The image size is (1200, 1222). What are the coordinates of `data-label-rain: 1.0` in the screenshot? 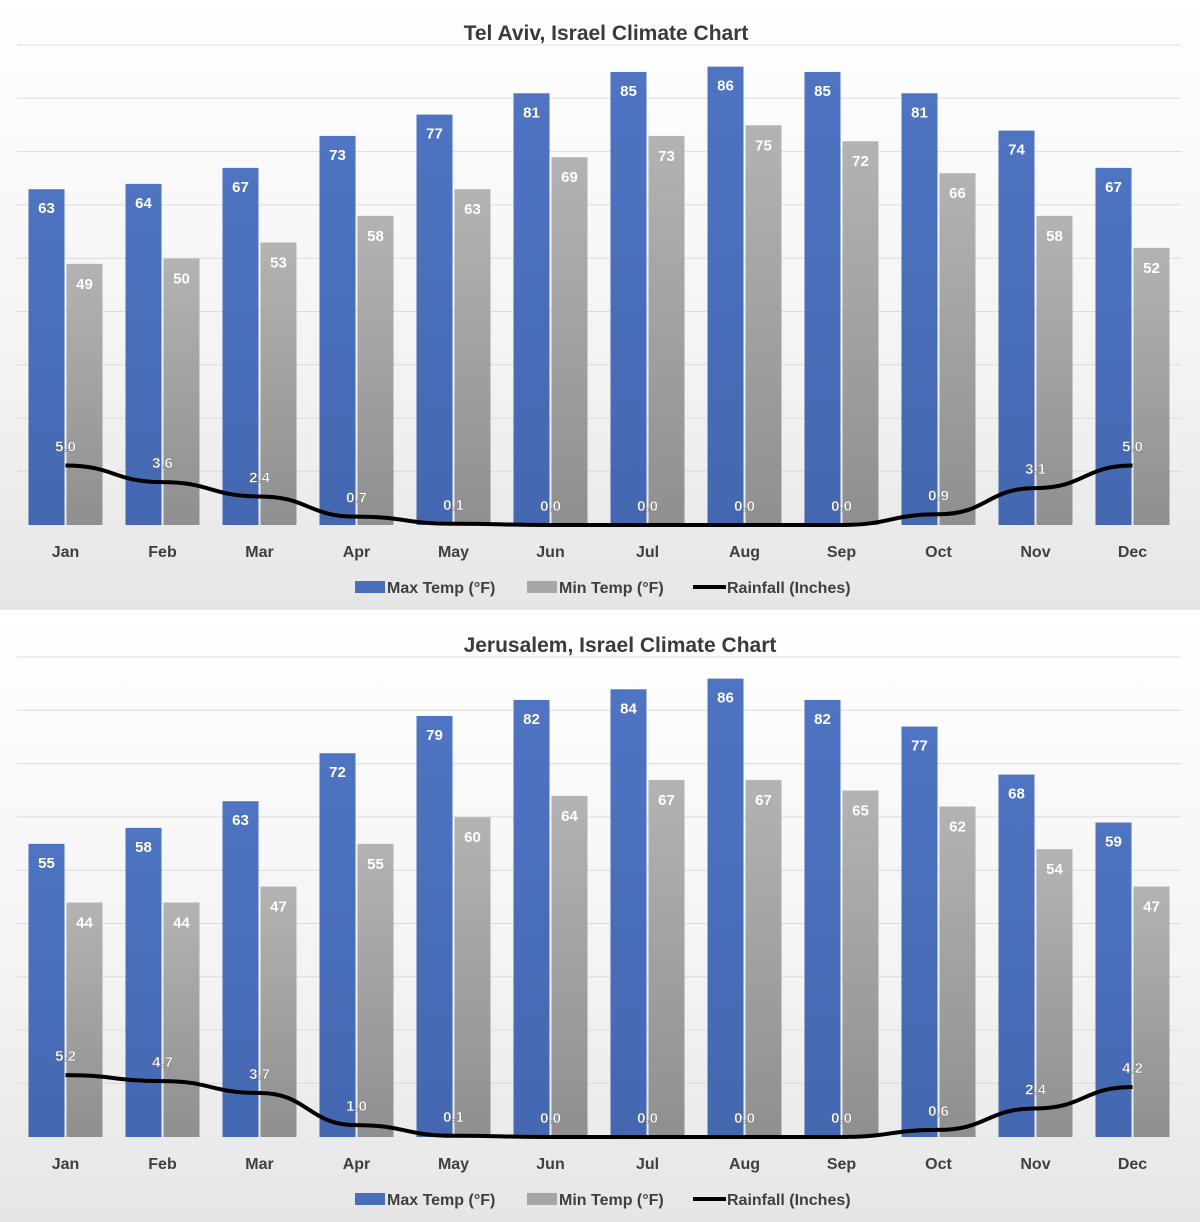 It's located at (356, 1106).